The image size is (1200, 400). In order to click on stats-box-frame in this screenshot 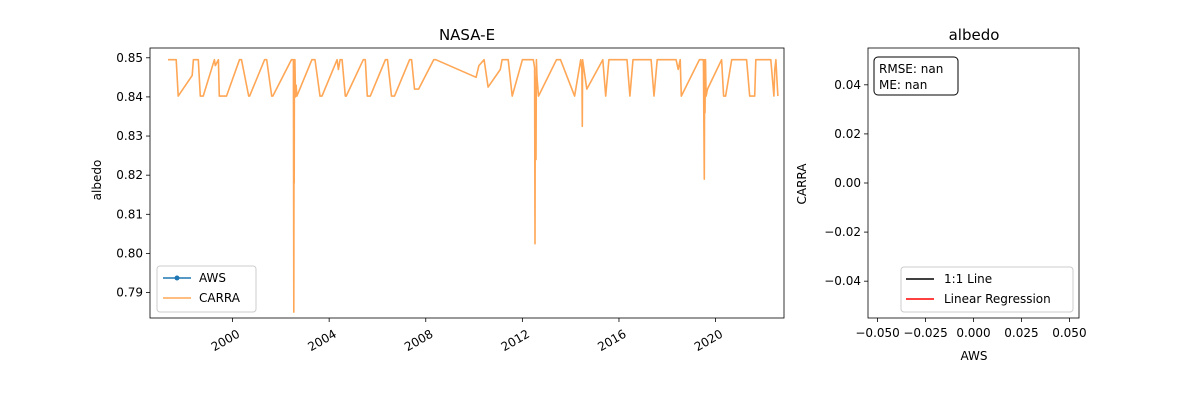, I will do `click(916, 76)`.